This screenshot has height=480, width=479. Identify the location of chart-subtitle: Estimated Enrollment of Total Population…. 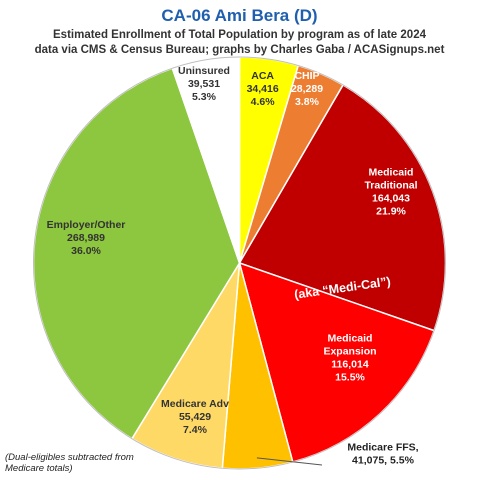
(239, 43).